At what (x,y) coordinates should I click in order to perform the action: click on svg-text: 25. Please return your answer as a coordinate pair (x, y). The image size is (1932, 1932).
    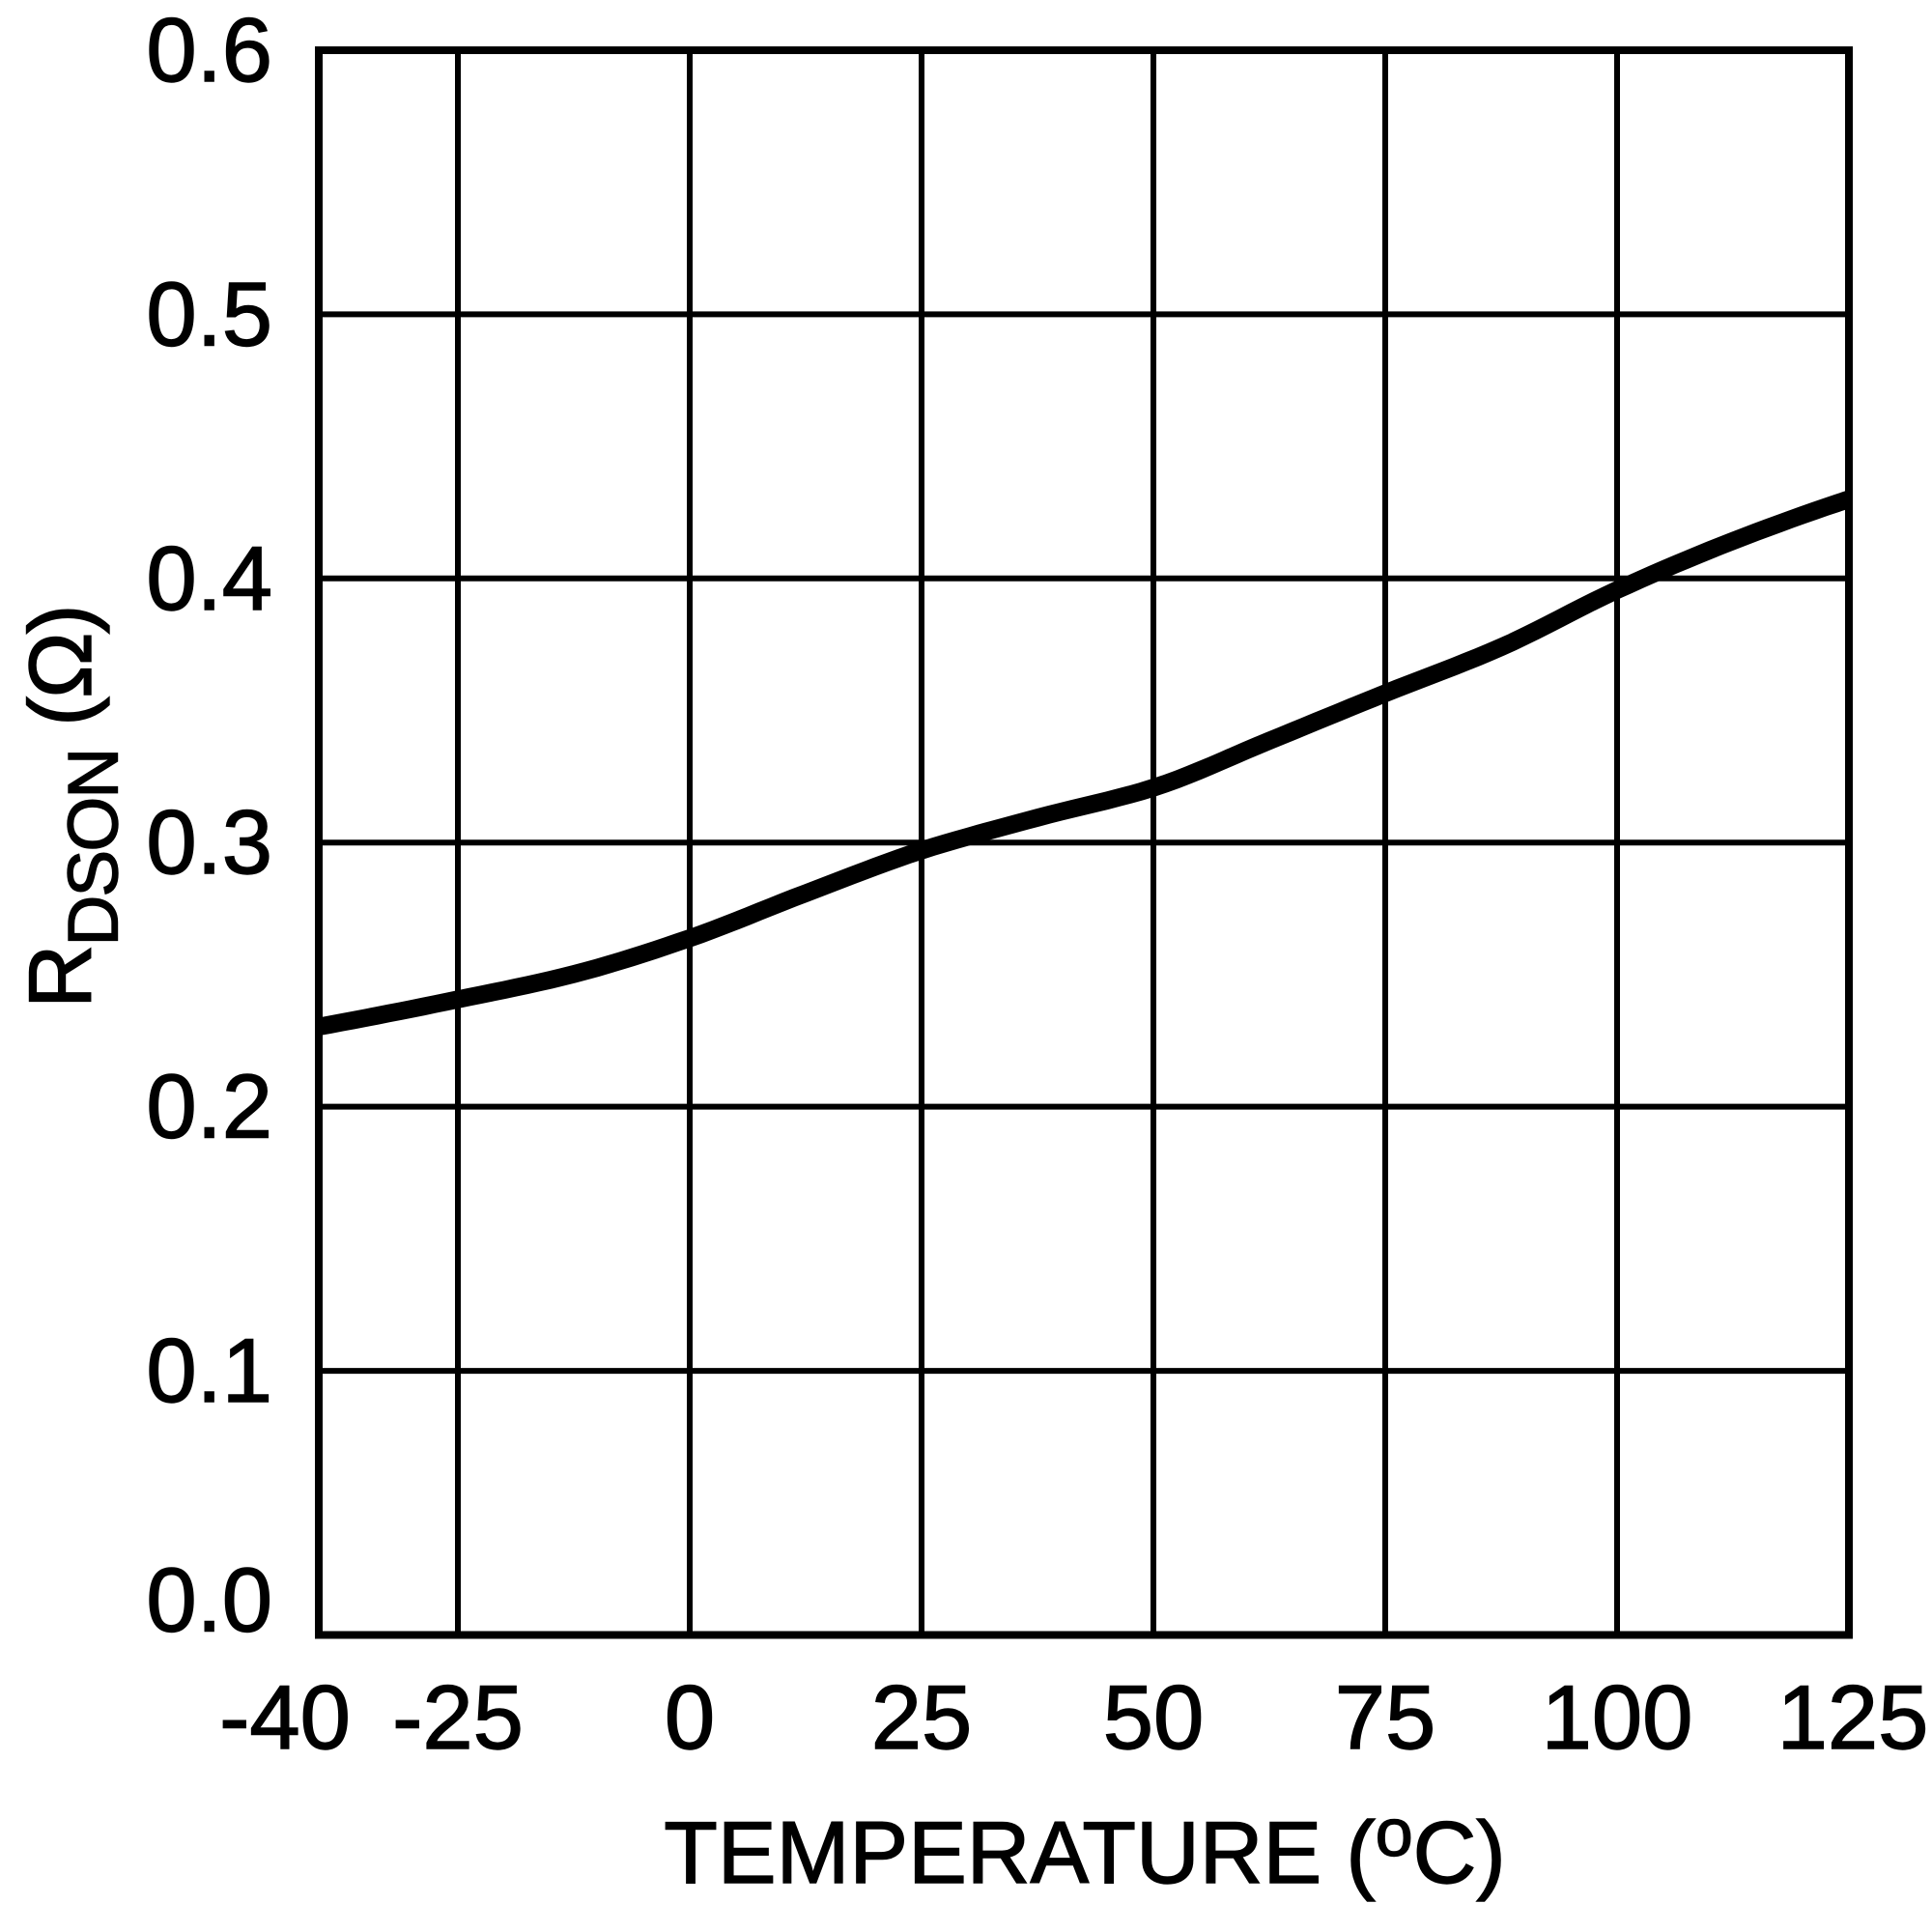
    Looking at the image, I should click on (922, 1717).